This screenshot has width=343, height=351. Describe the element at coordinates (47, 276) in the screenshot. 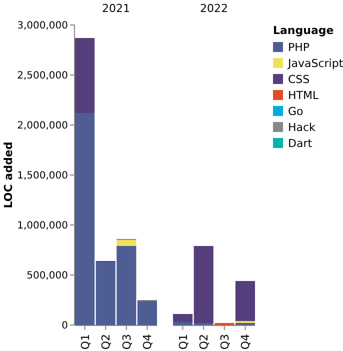

I see `y-tick-label: 500,000` at that location.